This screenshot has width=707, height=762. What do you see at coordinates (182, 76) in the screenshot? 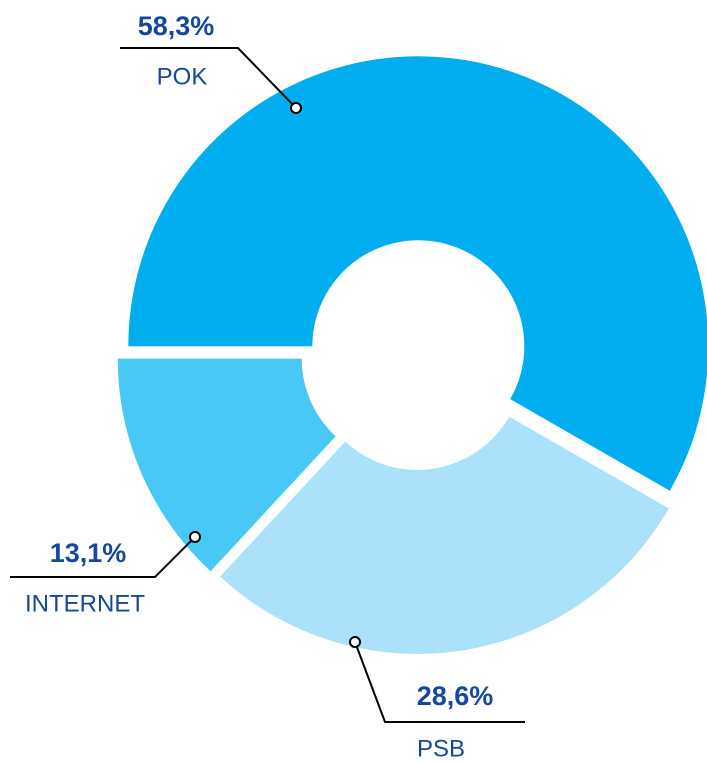
I see `category-label: POK` at bounding box center [182, 76].